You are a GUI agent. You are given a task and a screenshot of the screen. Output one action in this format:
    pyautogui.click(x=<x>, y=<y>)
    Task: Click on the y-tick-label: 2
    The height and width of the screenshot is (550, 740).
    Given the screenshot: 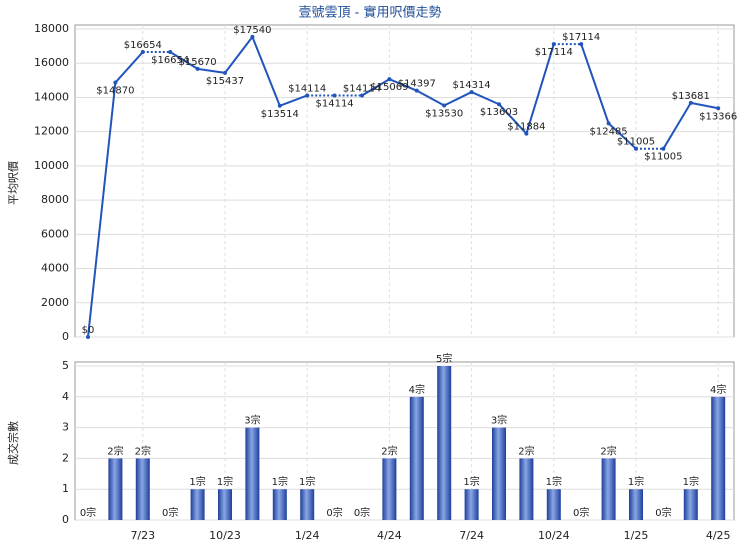 What is the action you would take?
    pyautogui.click(x=65, y=457)
    